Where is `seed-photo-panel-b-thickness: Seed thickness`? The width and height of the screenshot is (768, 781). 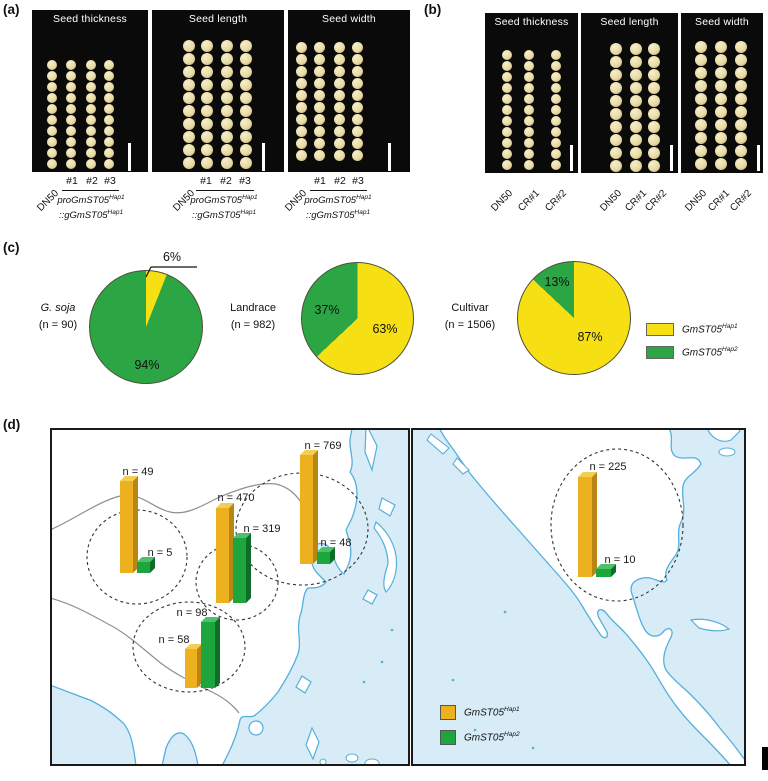 seed-photo-panel-b-thickness: Seed thickness is located at coordinates (531, 93).